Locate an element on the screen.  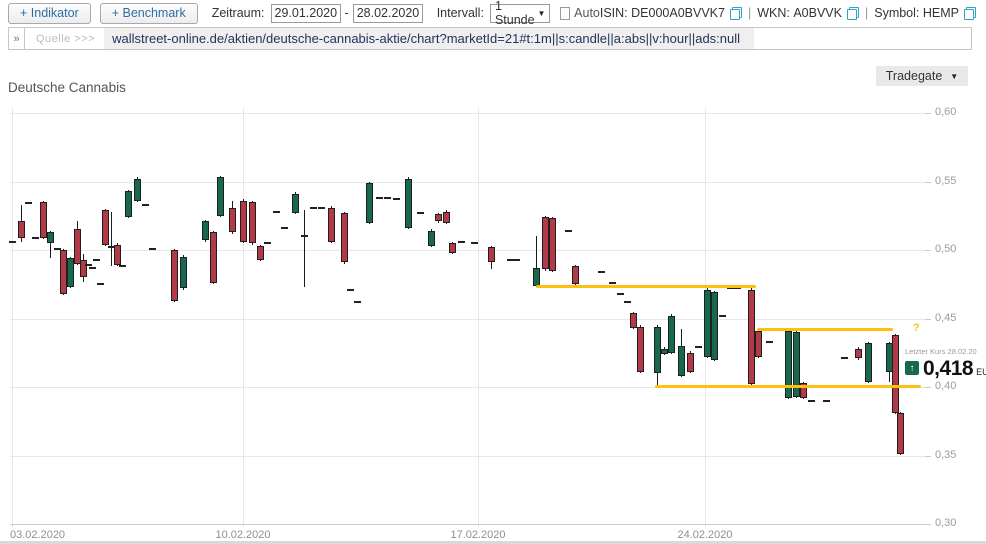
x-axis-line is located at coordinates (470, 524).